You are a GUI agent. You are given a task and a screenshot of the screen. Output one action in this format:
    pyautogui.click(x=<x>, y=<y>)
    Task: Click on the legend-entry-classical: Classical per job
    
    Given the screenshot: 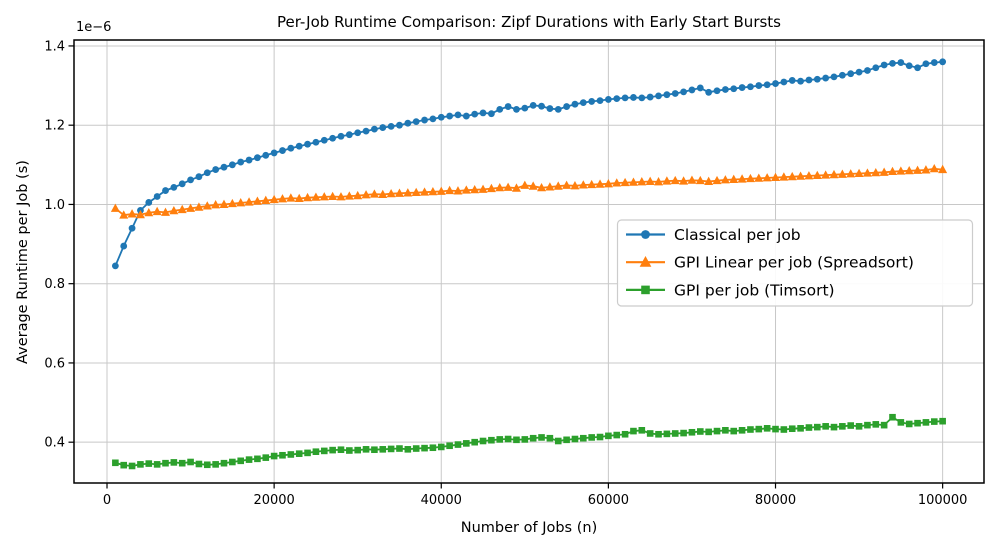 What is the action you would take?
    pyautogui.click(x=713, y=235)
    